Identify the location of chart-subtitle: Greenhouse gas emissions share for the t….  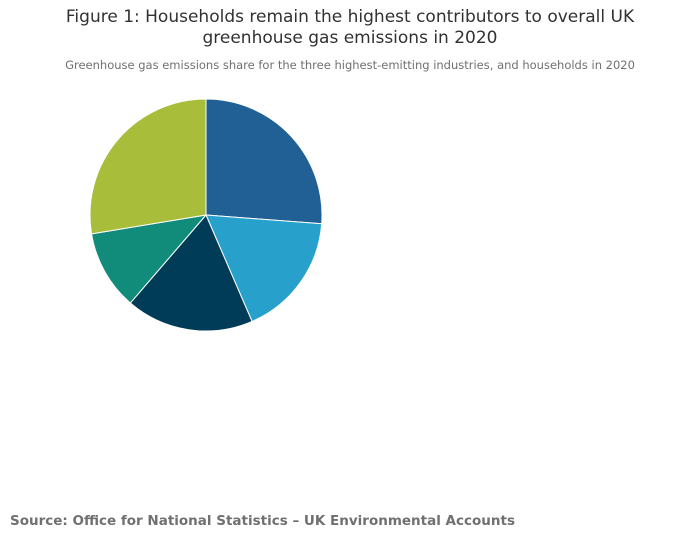
(350, 65).